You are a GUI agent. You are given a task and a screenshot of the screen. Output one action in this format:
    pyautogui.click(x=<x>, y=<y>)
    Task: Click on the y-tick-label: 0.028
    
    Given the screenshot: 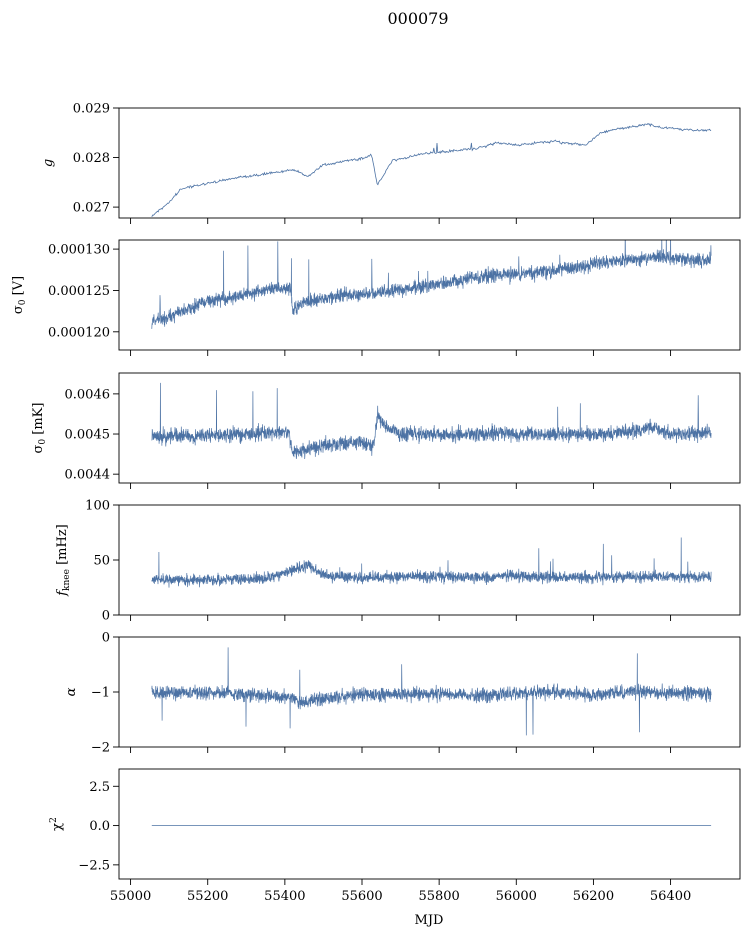 What is the action you would take?
    pyautogui.click(x=91, y=158)
    